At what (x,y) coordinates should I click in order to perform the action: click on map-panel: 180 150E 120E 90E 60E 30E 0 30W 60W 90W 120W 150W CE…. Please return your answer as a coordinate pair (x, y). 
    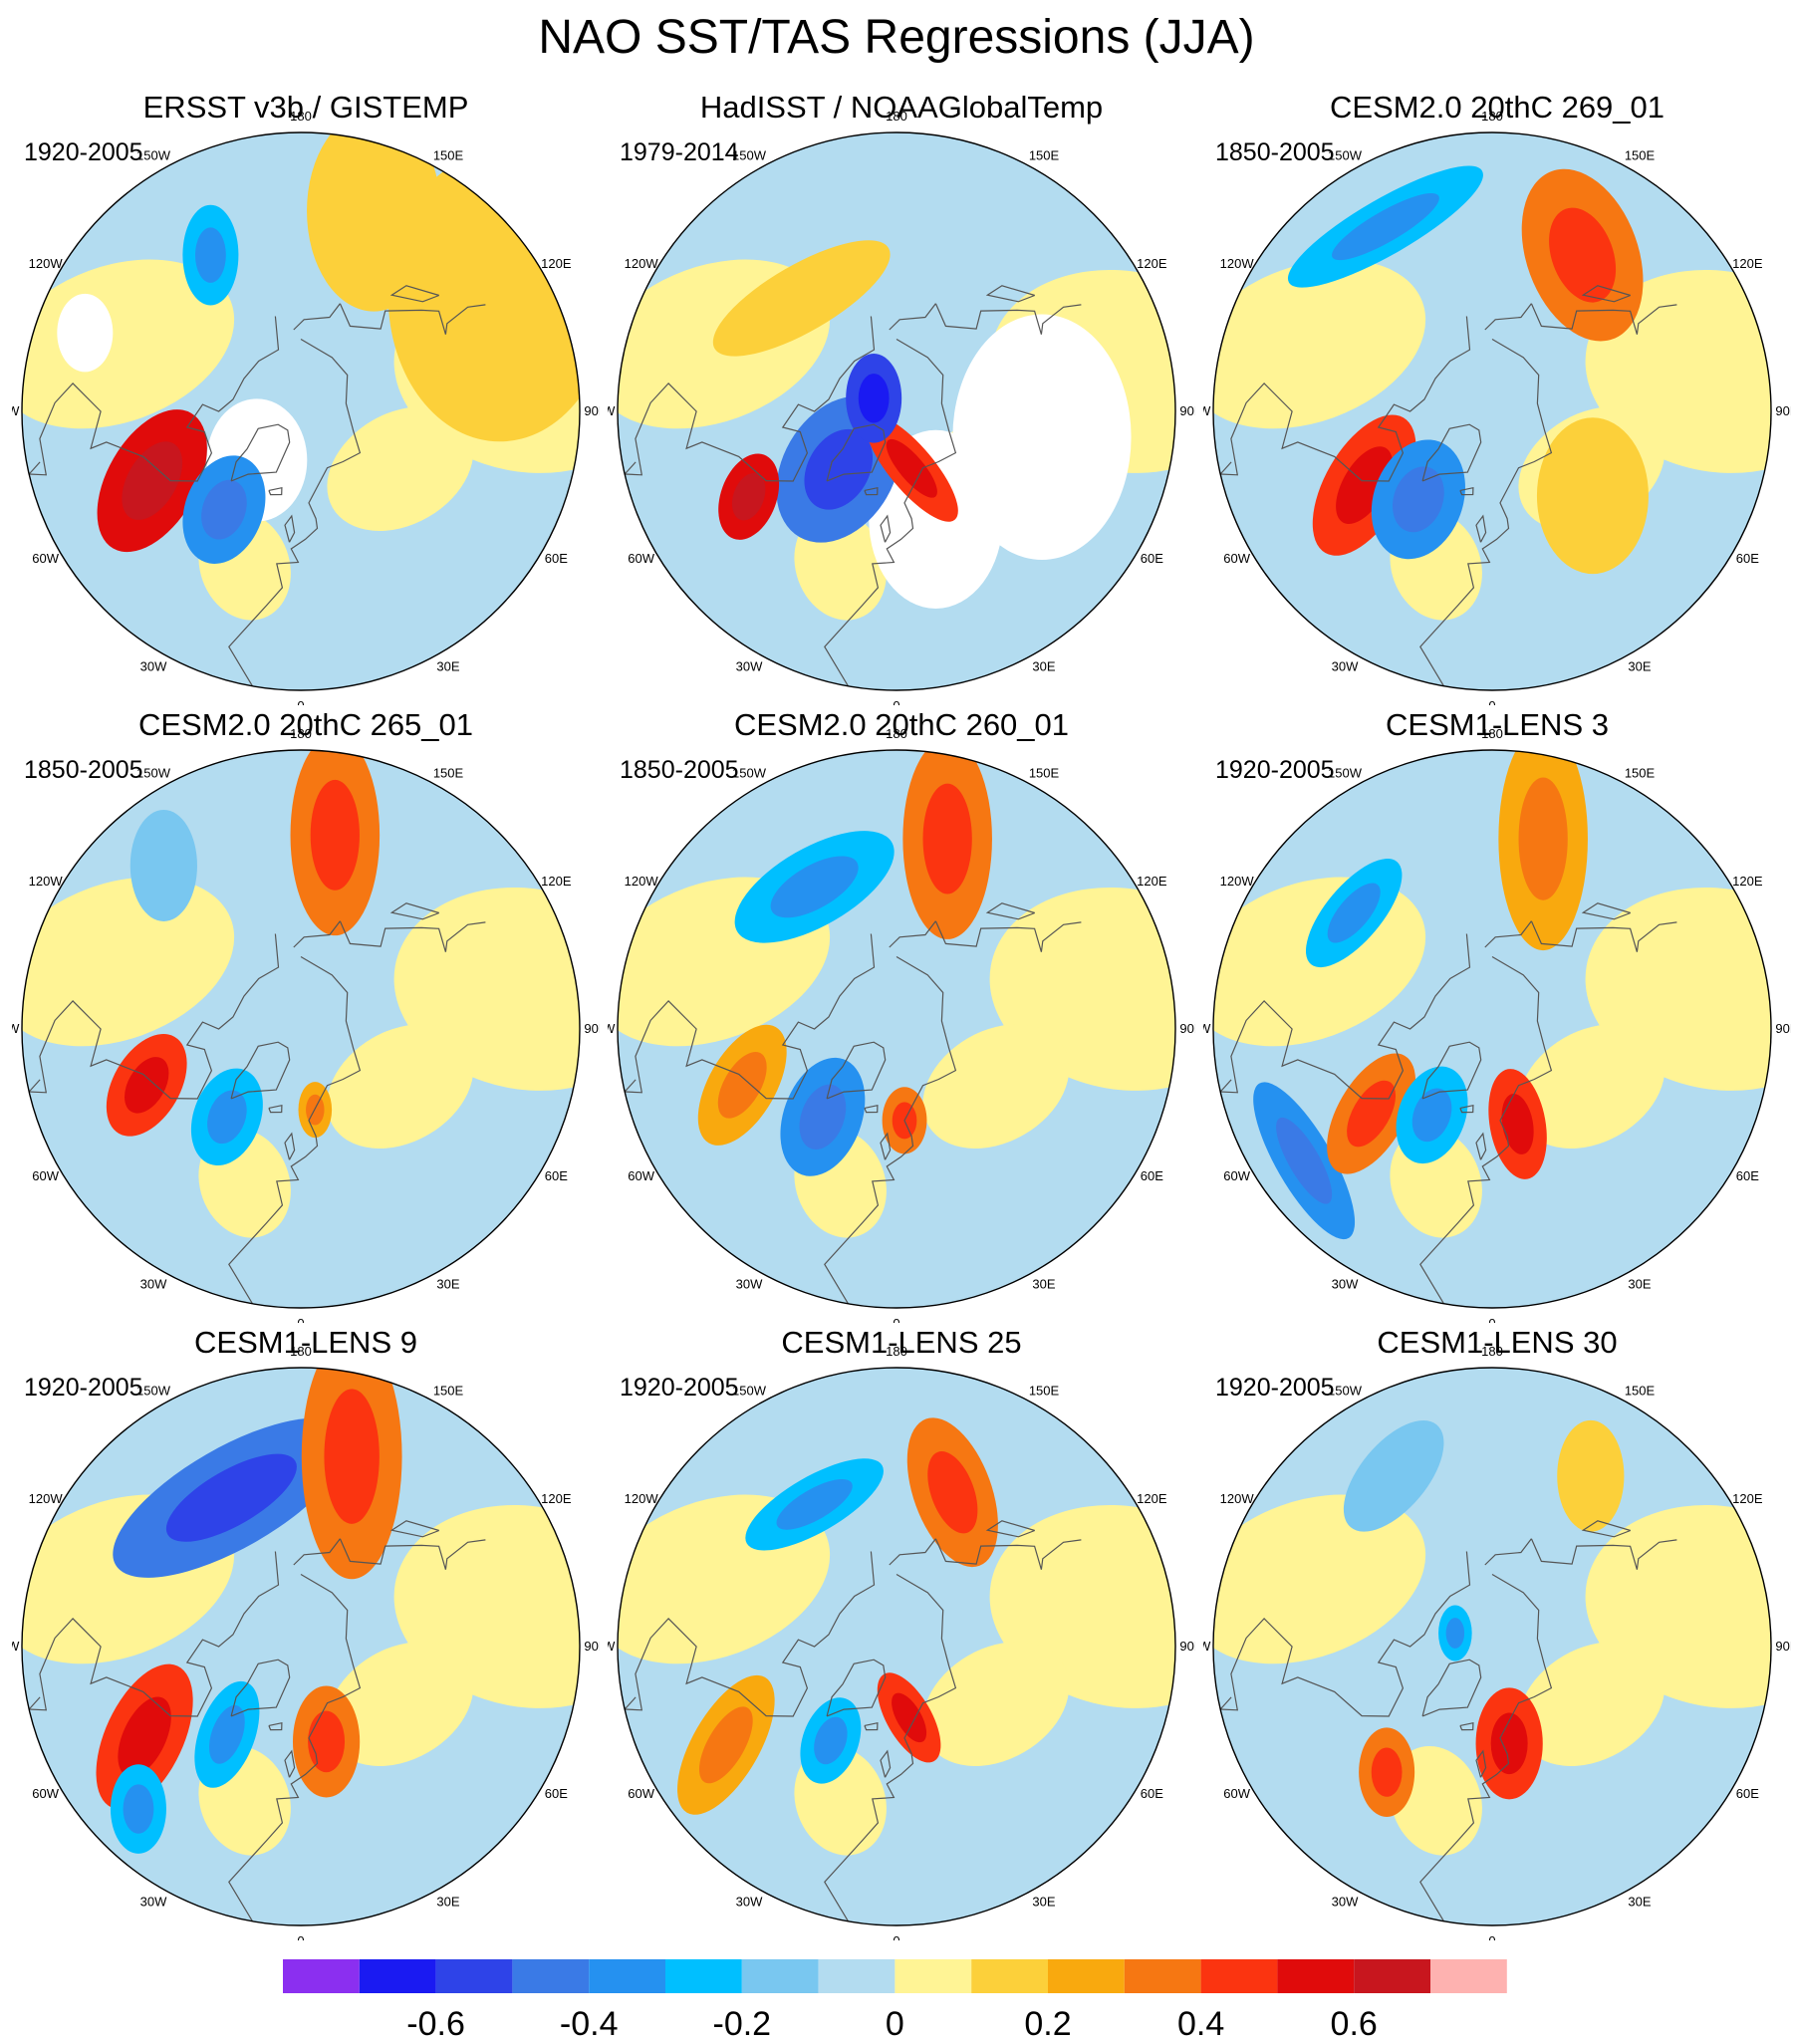
    Looking at the image, I should click on (901, 1015).